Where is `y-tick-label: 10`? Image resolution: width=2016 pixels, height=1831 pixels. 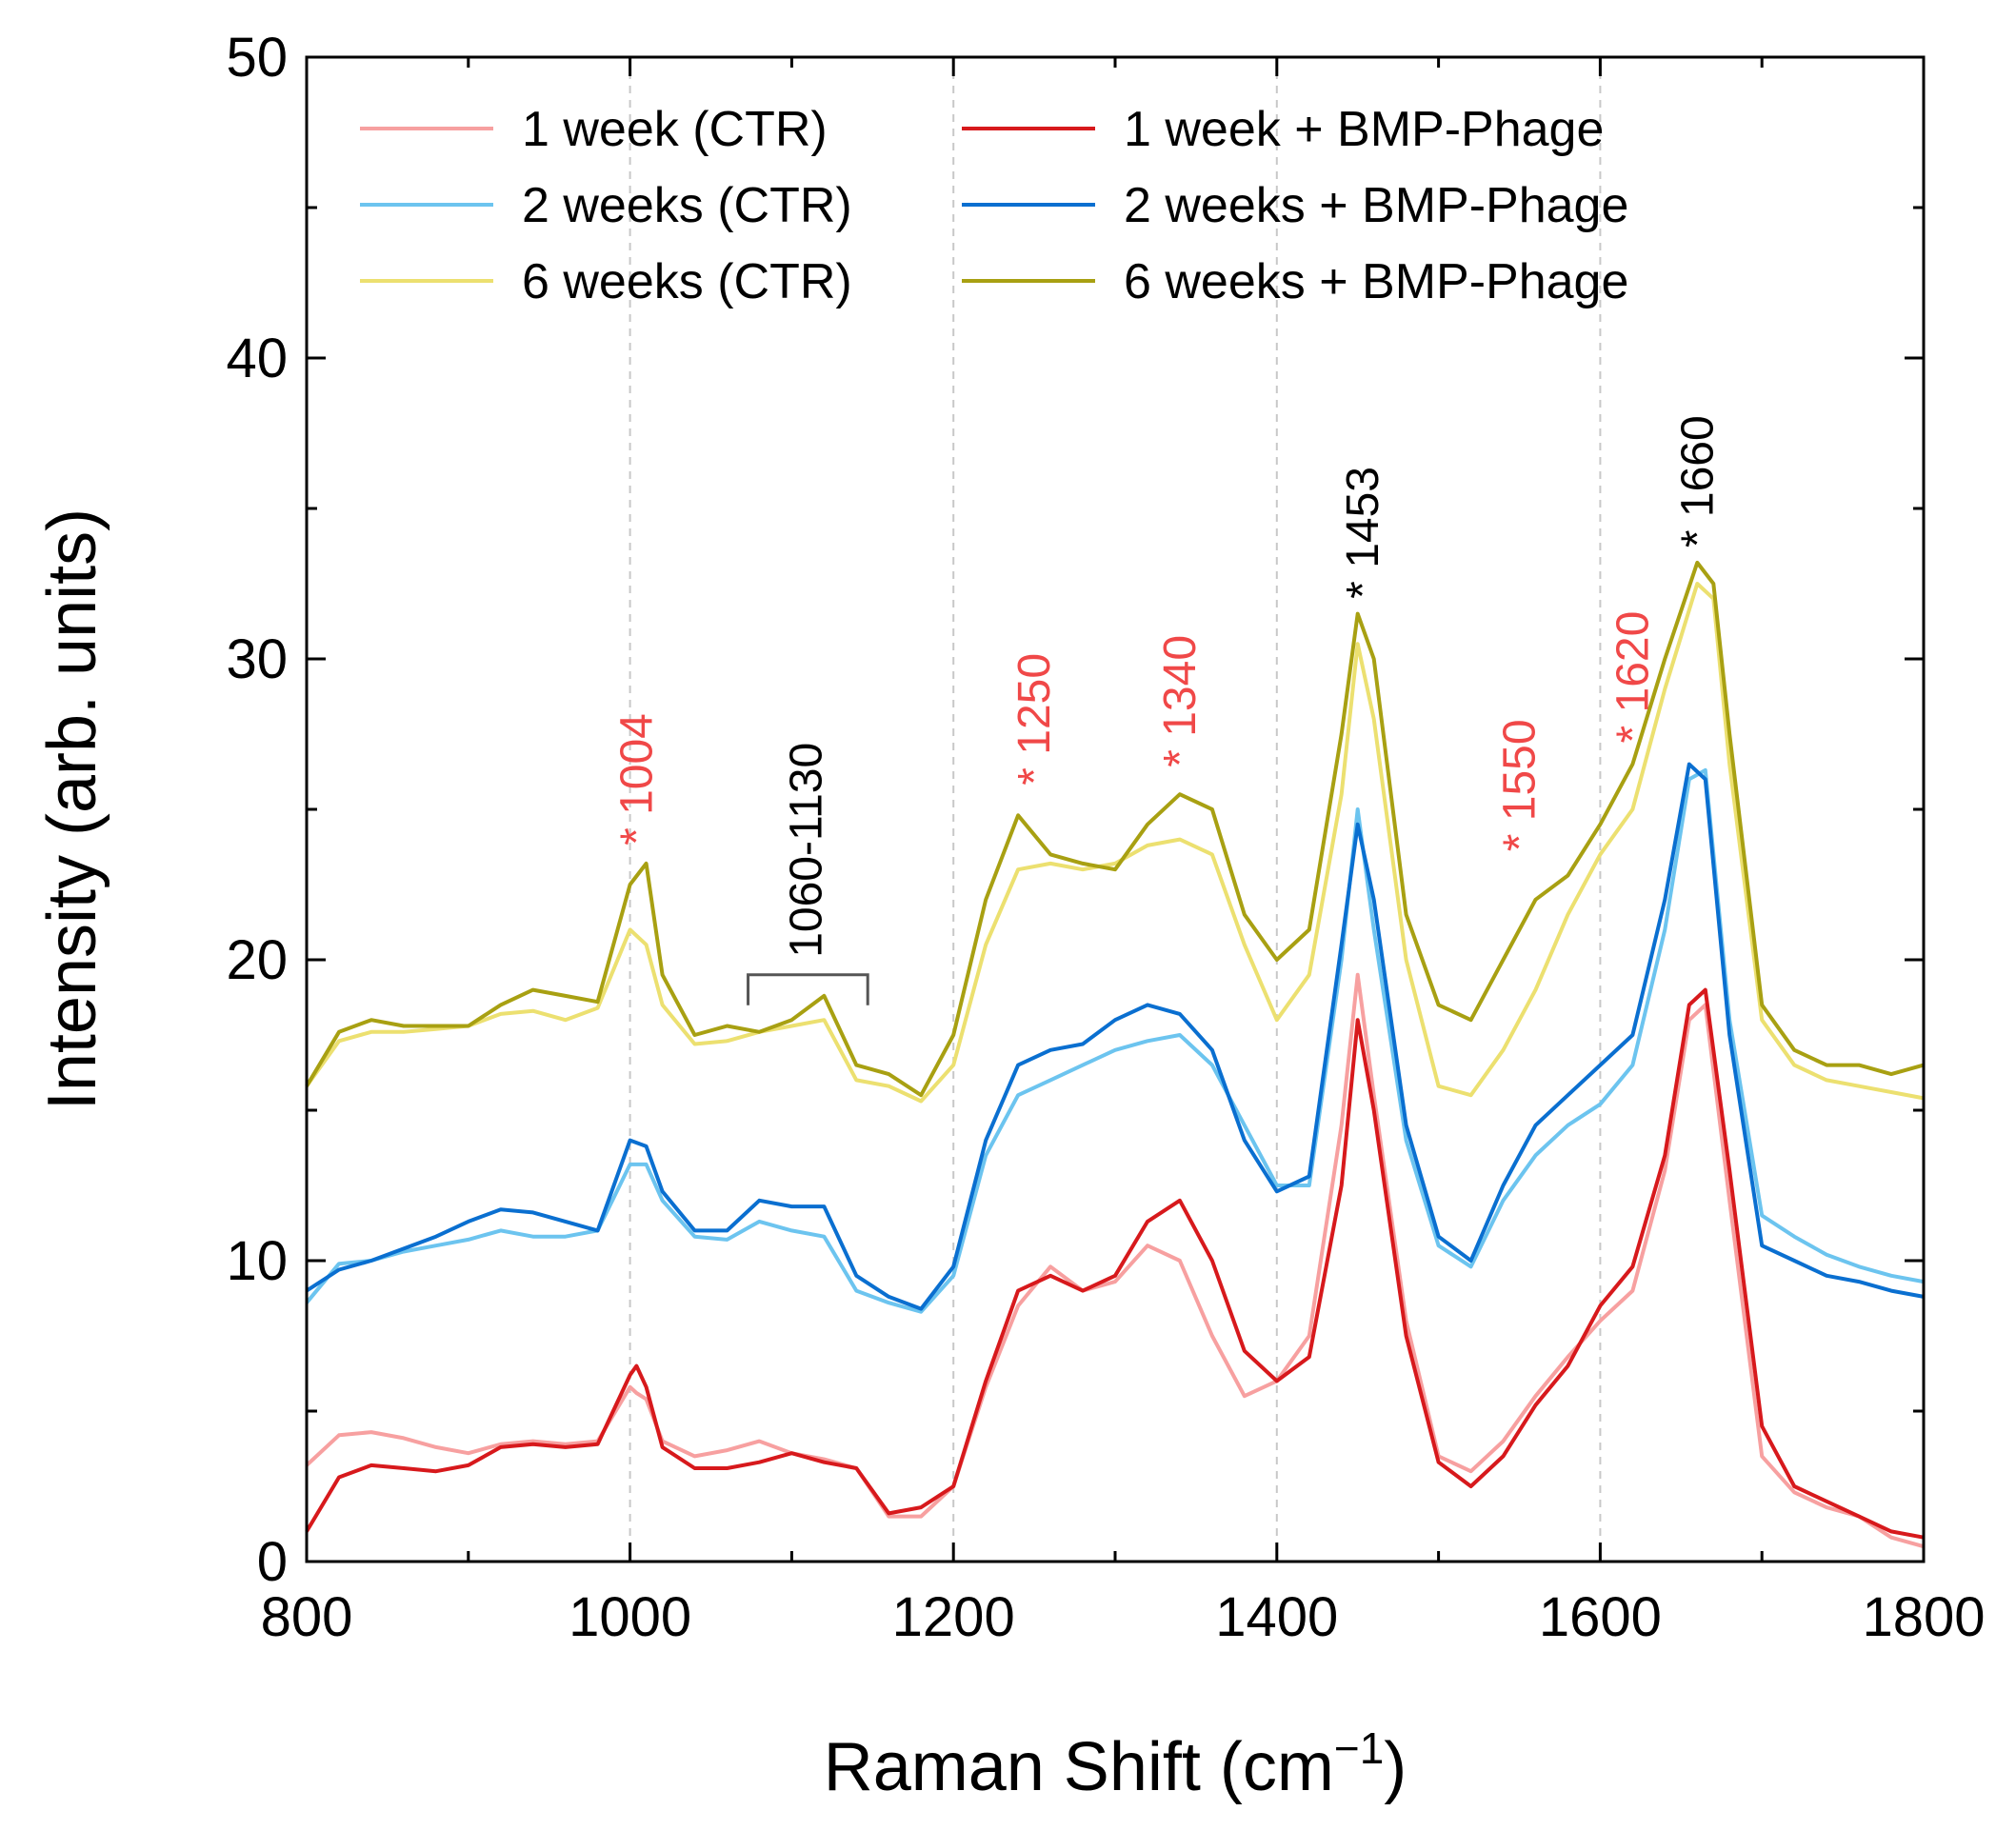
y-tick-label: 10 is located at coordinates (257, 1261).